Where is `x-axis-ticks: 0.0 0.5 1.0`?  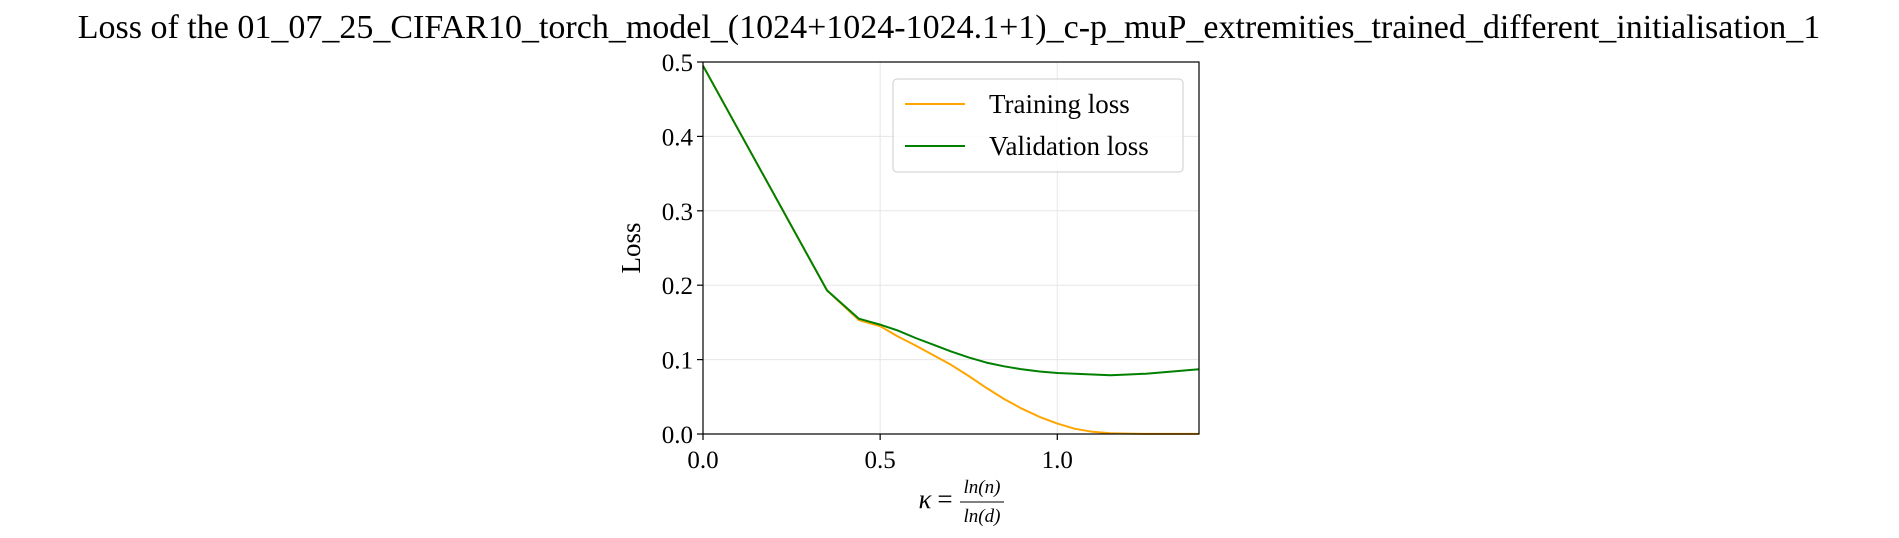 x-axis-ticks: 0.0 0.5 1.0 is located at coordinates (880, 454).